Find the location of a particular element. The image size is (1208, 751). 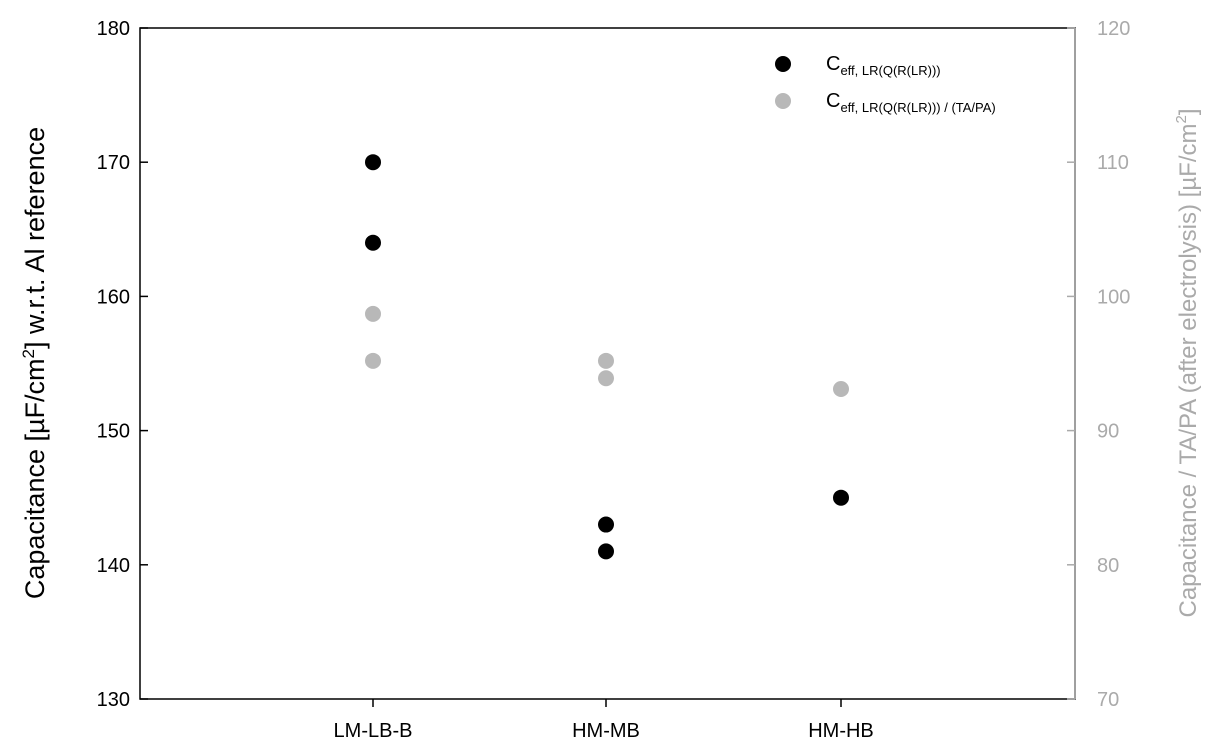

legend-label-series-2: Ceff, LR(Q(R(LR))) / (TA/PA) is located at coordinates (911, 102).